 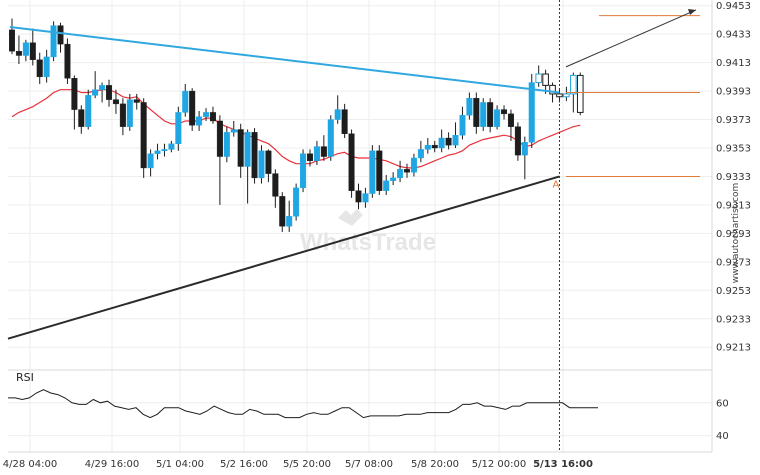 What do you see at coordinates (303, 404) in the screenshot?
I see `rsi-line` at bounding box center [303, 404].